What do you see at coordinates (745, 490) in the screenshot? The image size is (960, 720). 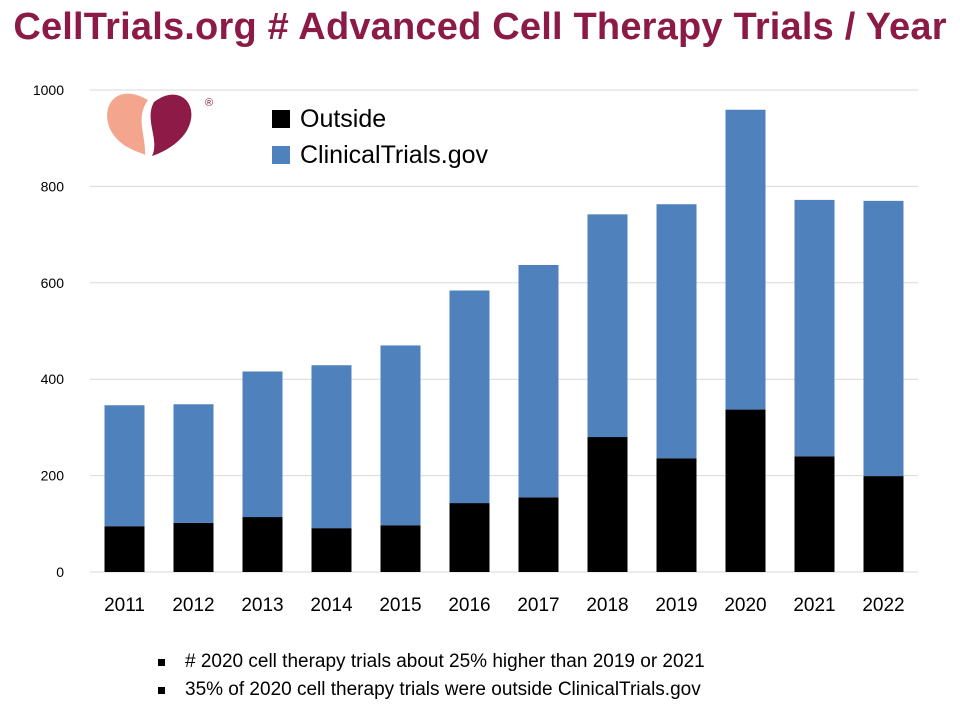 I see `bar-outside-2020` at bounding box center [745, 490].